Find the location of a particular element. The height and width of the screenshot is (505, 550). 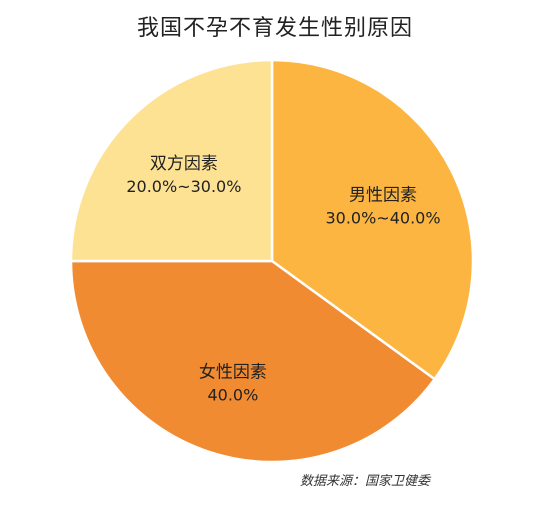

slice-name-label: 女性因素 is located at coordinates (233, 372).